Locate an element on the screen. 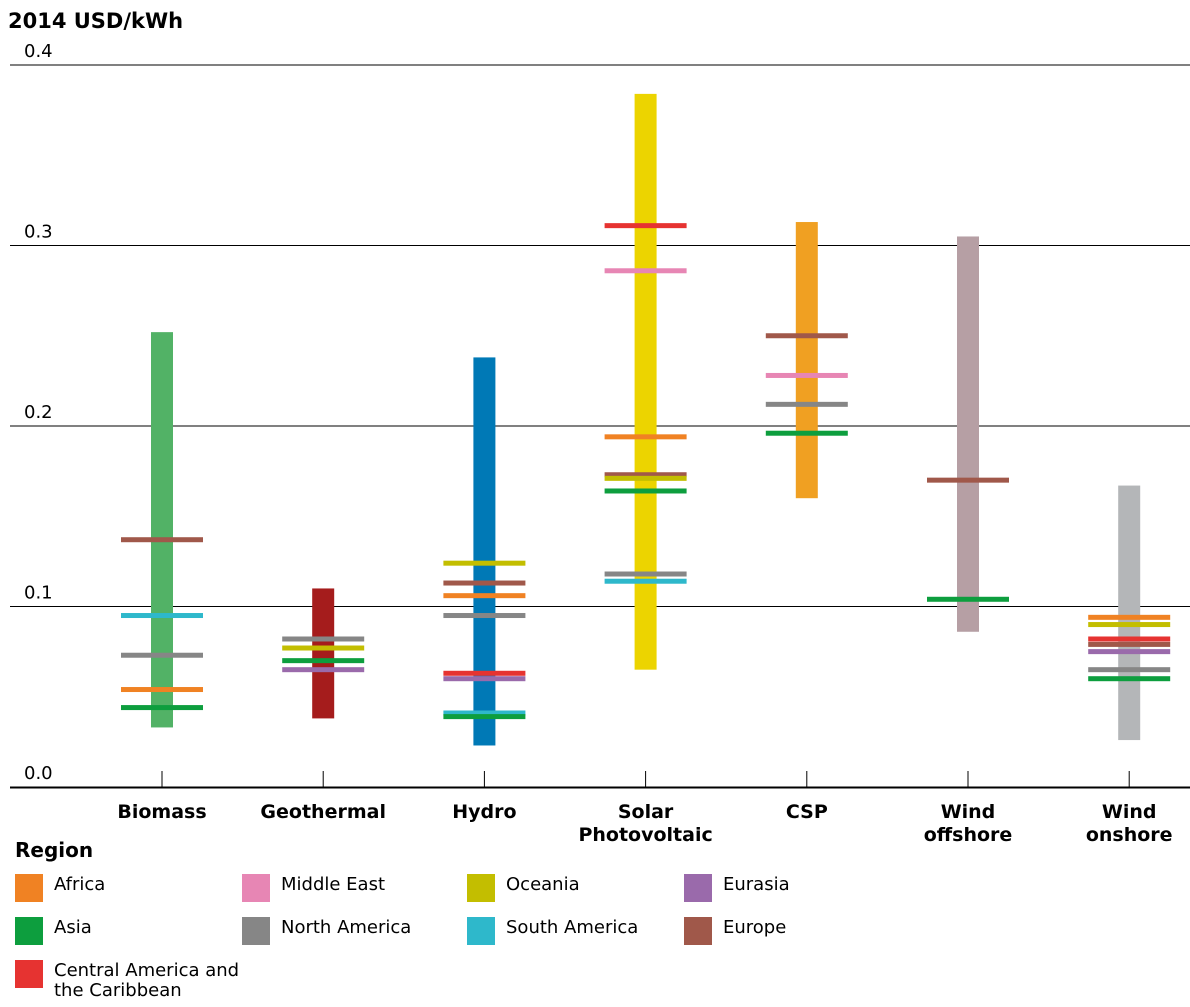 Image resolution: width=1190 pixels, height=1007 pixels. legend-item: Europe is located at coordinates (798, 931).